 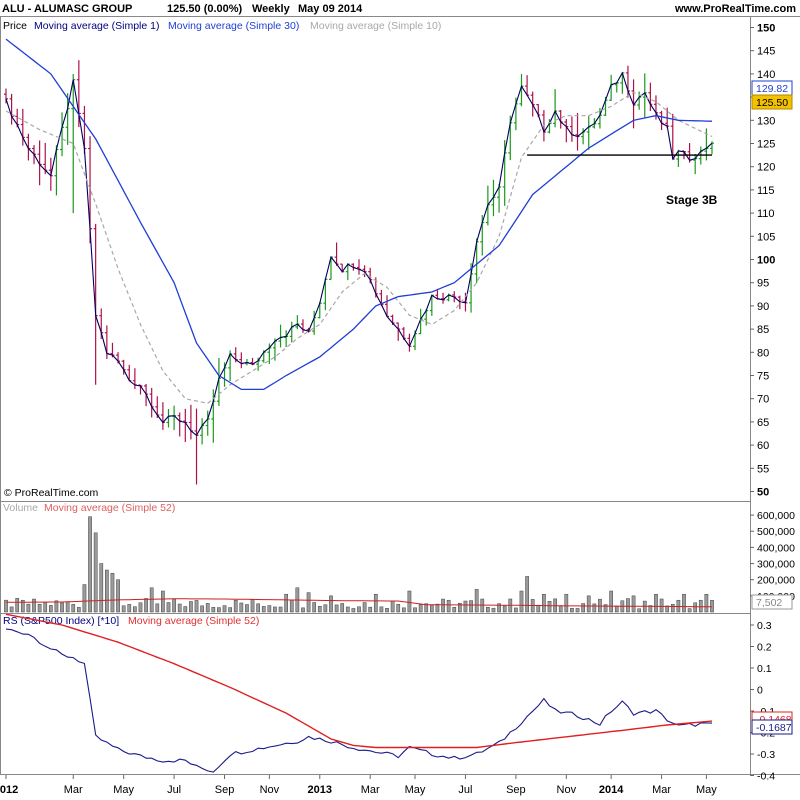 I want to click on volume-tick-label: 500,000, so click(x=776, y=532).